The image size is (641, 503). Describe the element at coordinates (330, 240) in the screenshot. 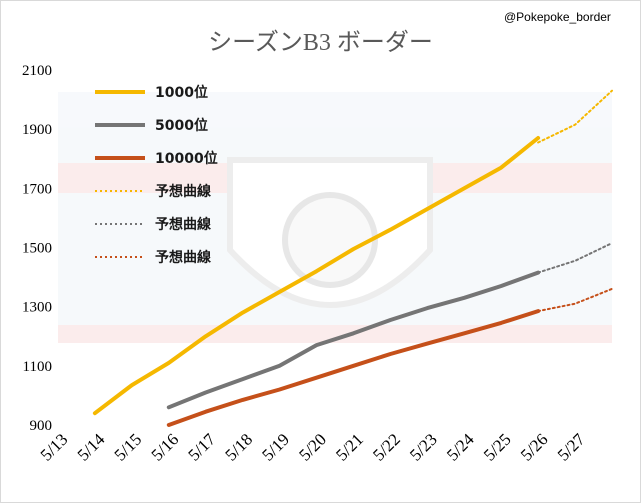

I see `emblem-ball` at that location.